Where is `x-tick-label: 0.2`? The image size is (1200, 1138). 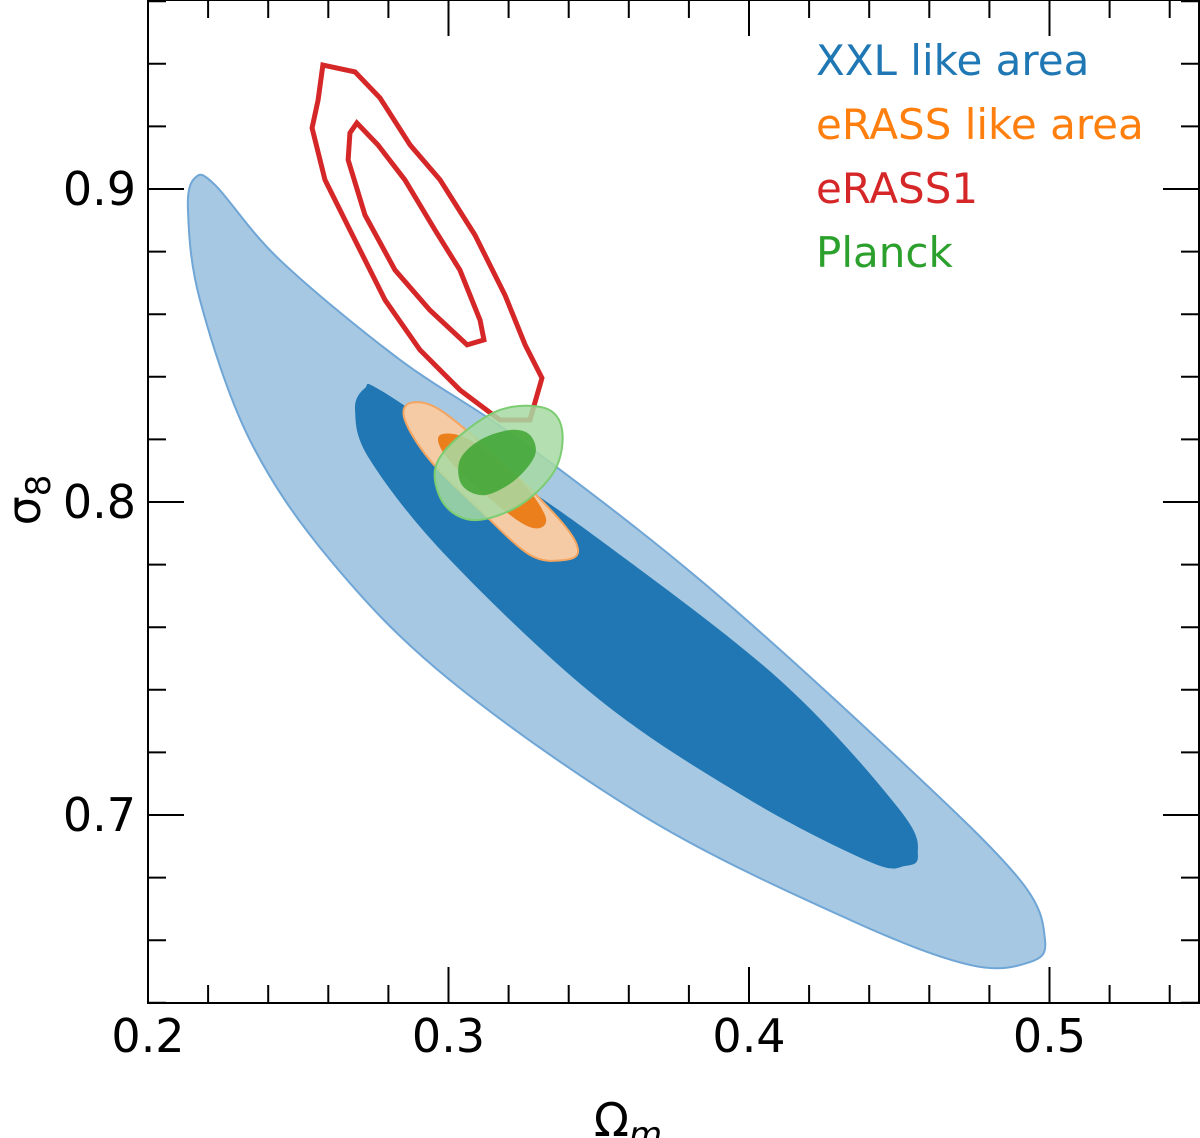 x-tick-label: 0.2 is located at coordinates (147, 1036).